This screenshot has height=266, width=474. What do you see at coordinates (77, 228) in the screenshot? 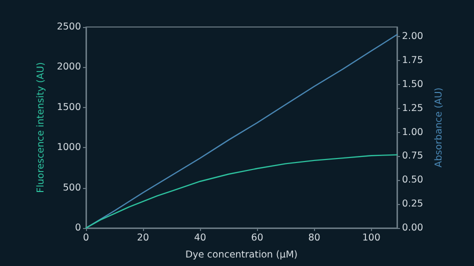
I see `y-tick-label: 0` at bounding box center [77, 228].